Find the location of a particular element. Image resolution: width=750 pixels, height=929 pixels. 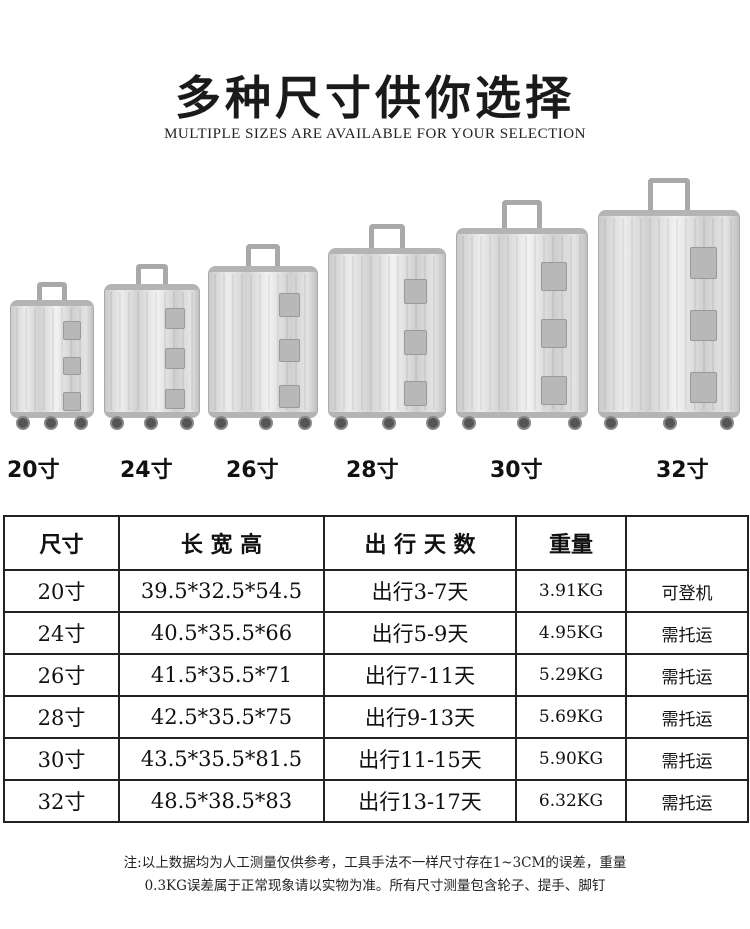

cell-weight: 5.90KG is located at coordinates (571, 759).